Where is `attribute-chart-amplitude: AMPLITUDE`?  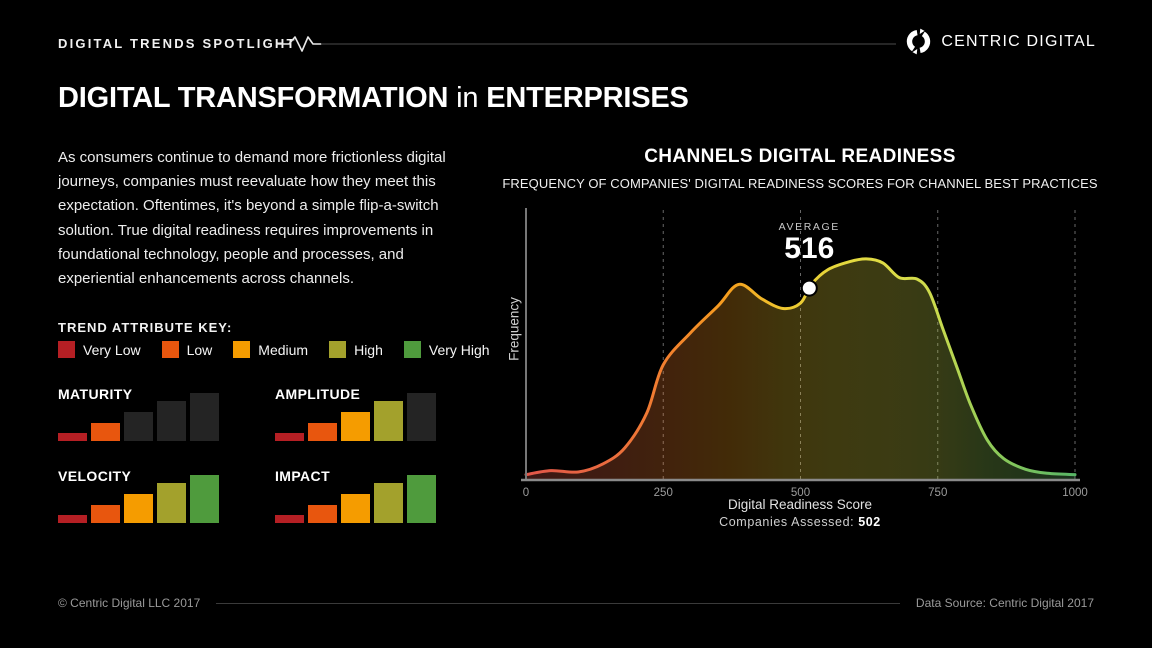 attribute-chart-amplitude: AMPLITUDE is located at coordinates (360, 415).